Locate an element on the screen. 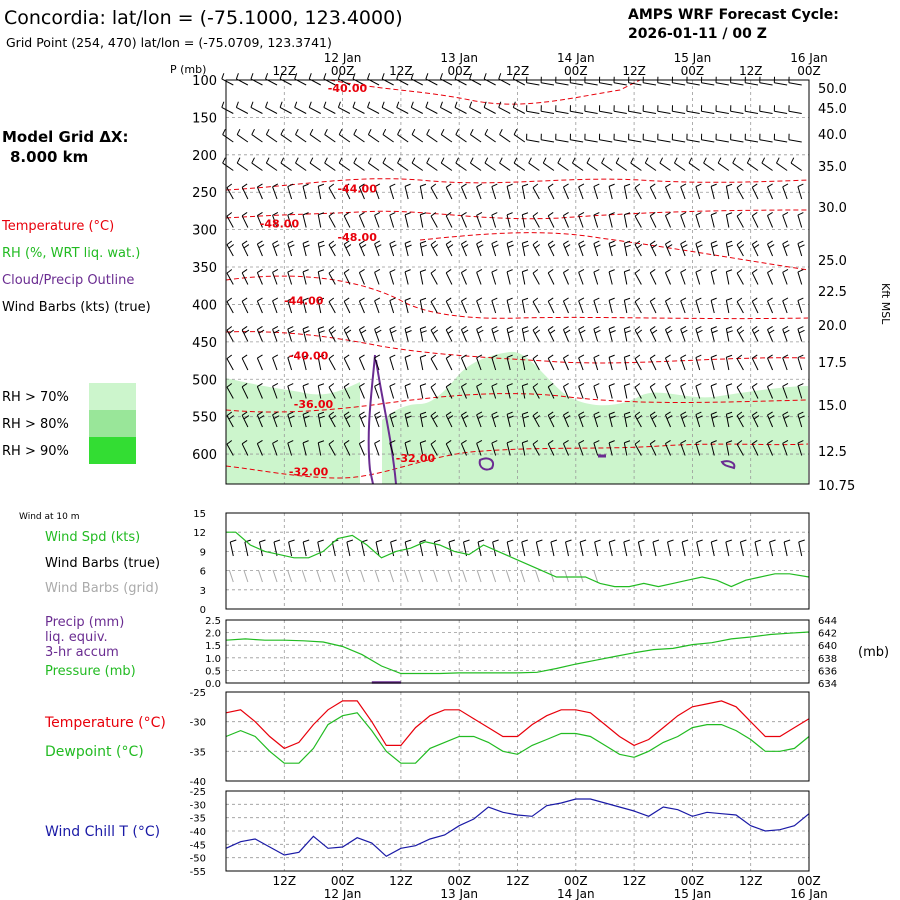 The width and height of the screenshot is (900, 900). temperature-axis: -25 -30 -35 -40 is located at coordinates (198, 738).